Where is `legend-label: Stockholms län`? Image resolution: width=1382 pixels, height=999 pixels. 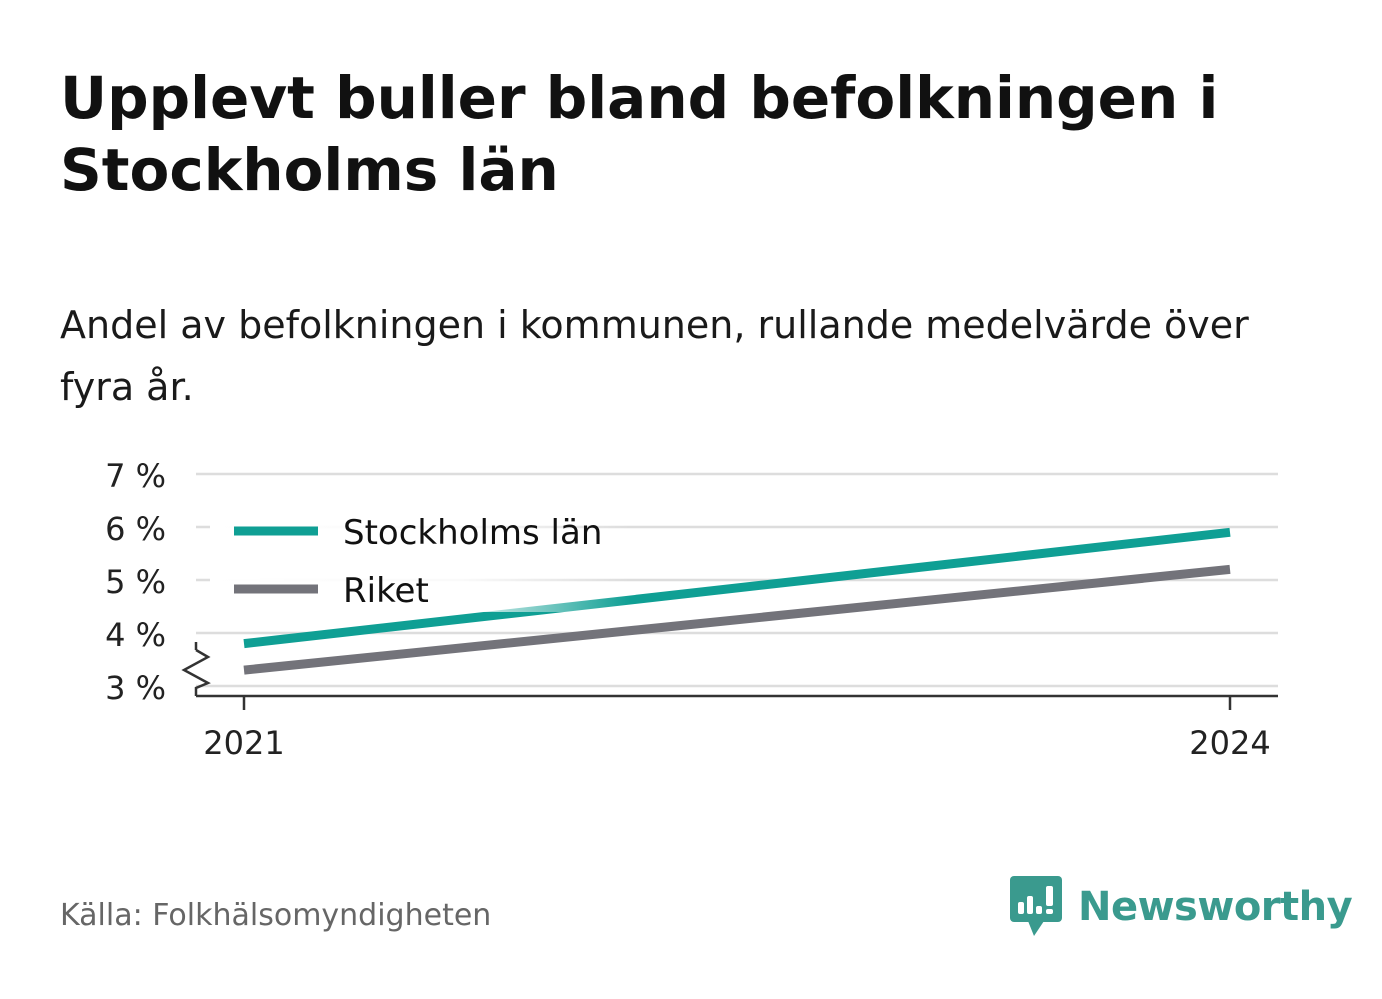 legend-label: Stockholms län is located at coordinates (472, 533).